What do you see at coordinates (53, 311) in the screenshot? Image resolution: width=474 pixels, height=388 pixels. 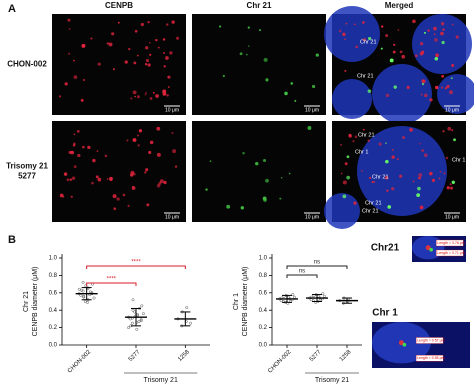 I see `y-tick-label: 0.4` at bounding box center [53, 311].